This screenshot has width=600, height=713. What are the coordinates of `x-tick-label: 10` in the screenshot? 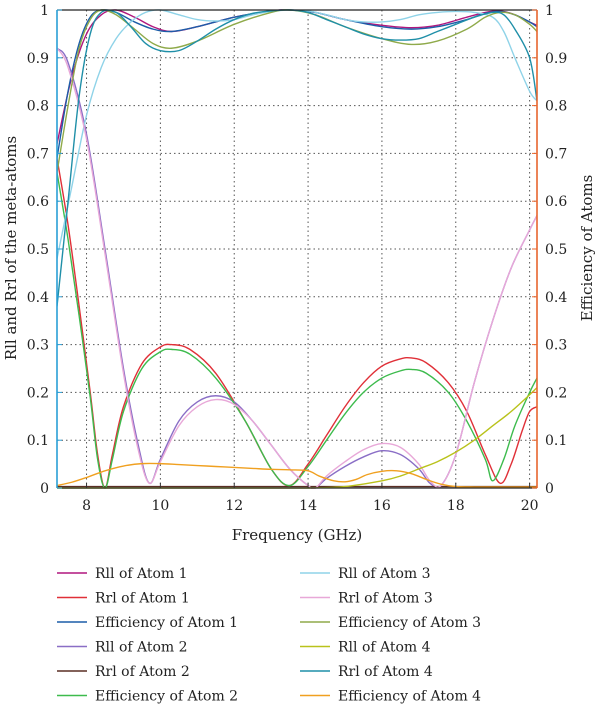 It's located at (160, 506).